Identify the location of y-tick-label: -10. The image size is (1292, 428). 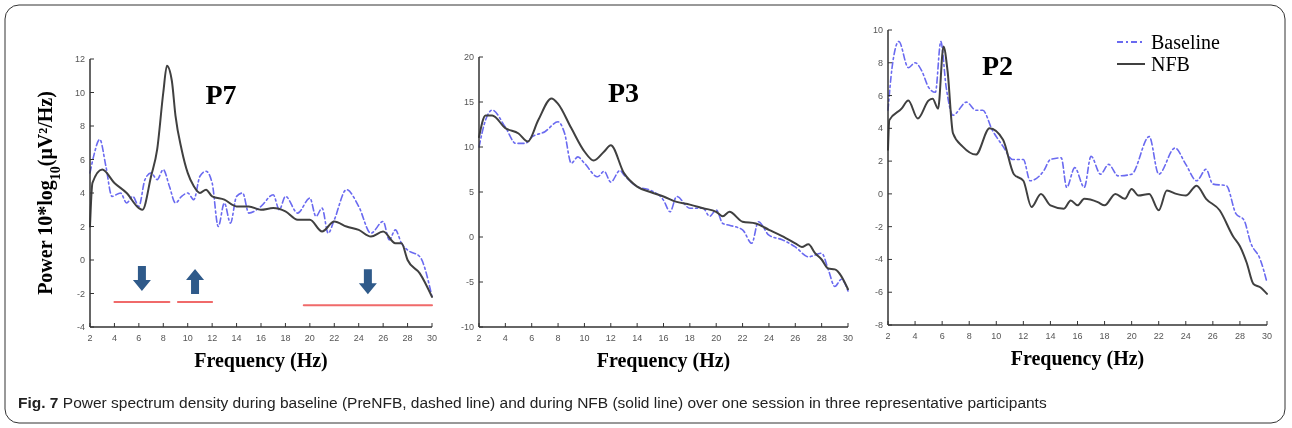
(467, 327).